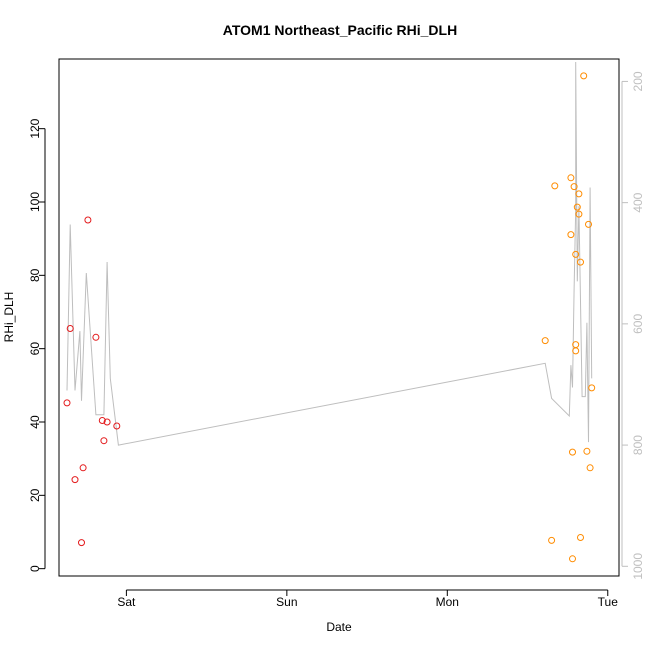 Image resolution: width=650 pixels, height=650 pixels. I want to click on y-tick-label: 120, so click(35, 128).